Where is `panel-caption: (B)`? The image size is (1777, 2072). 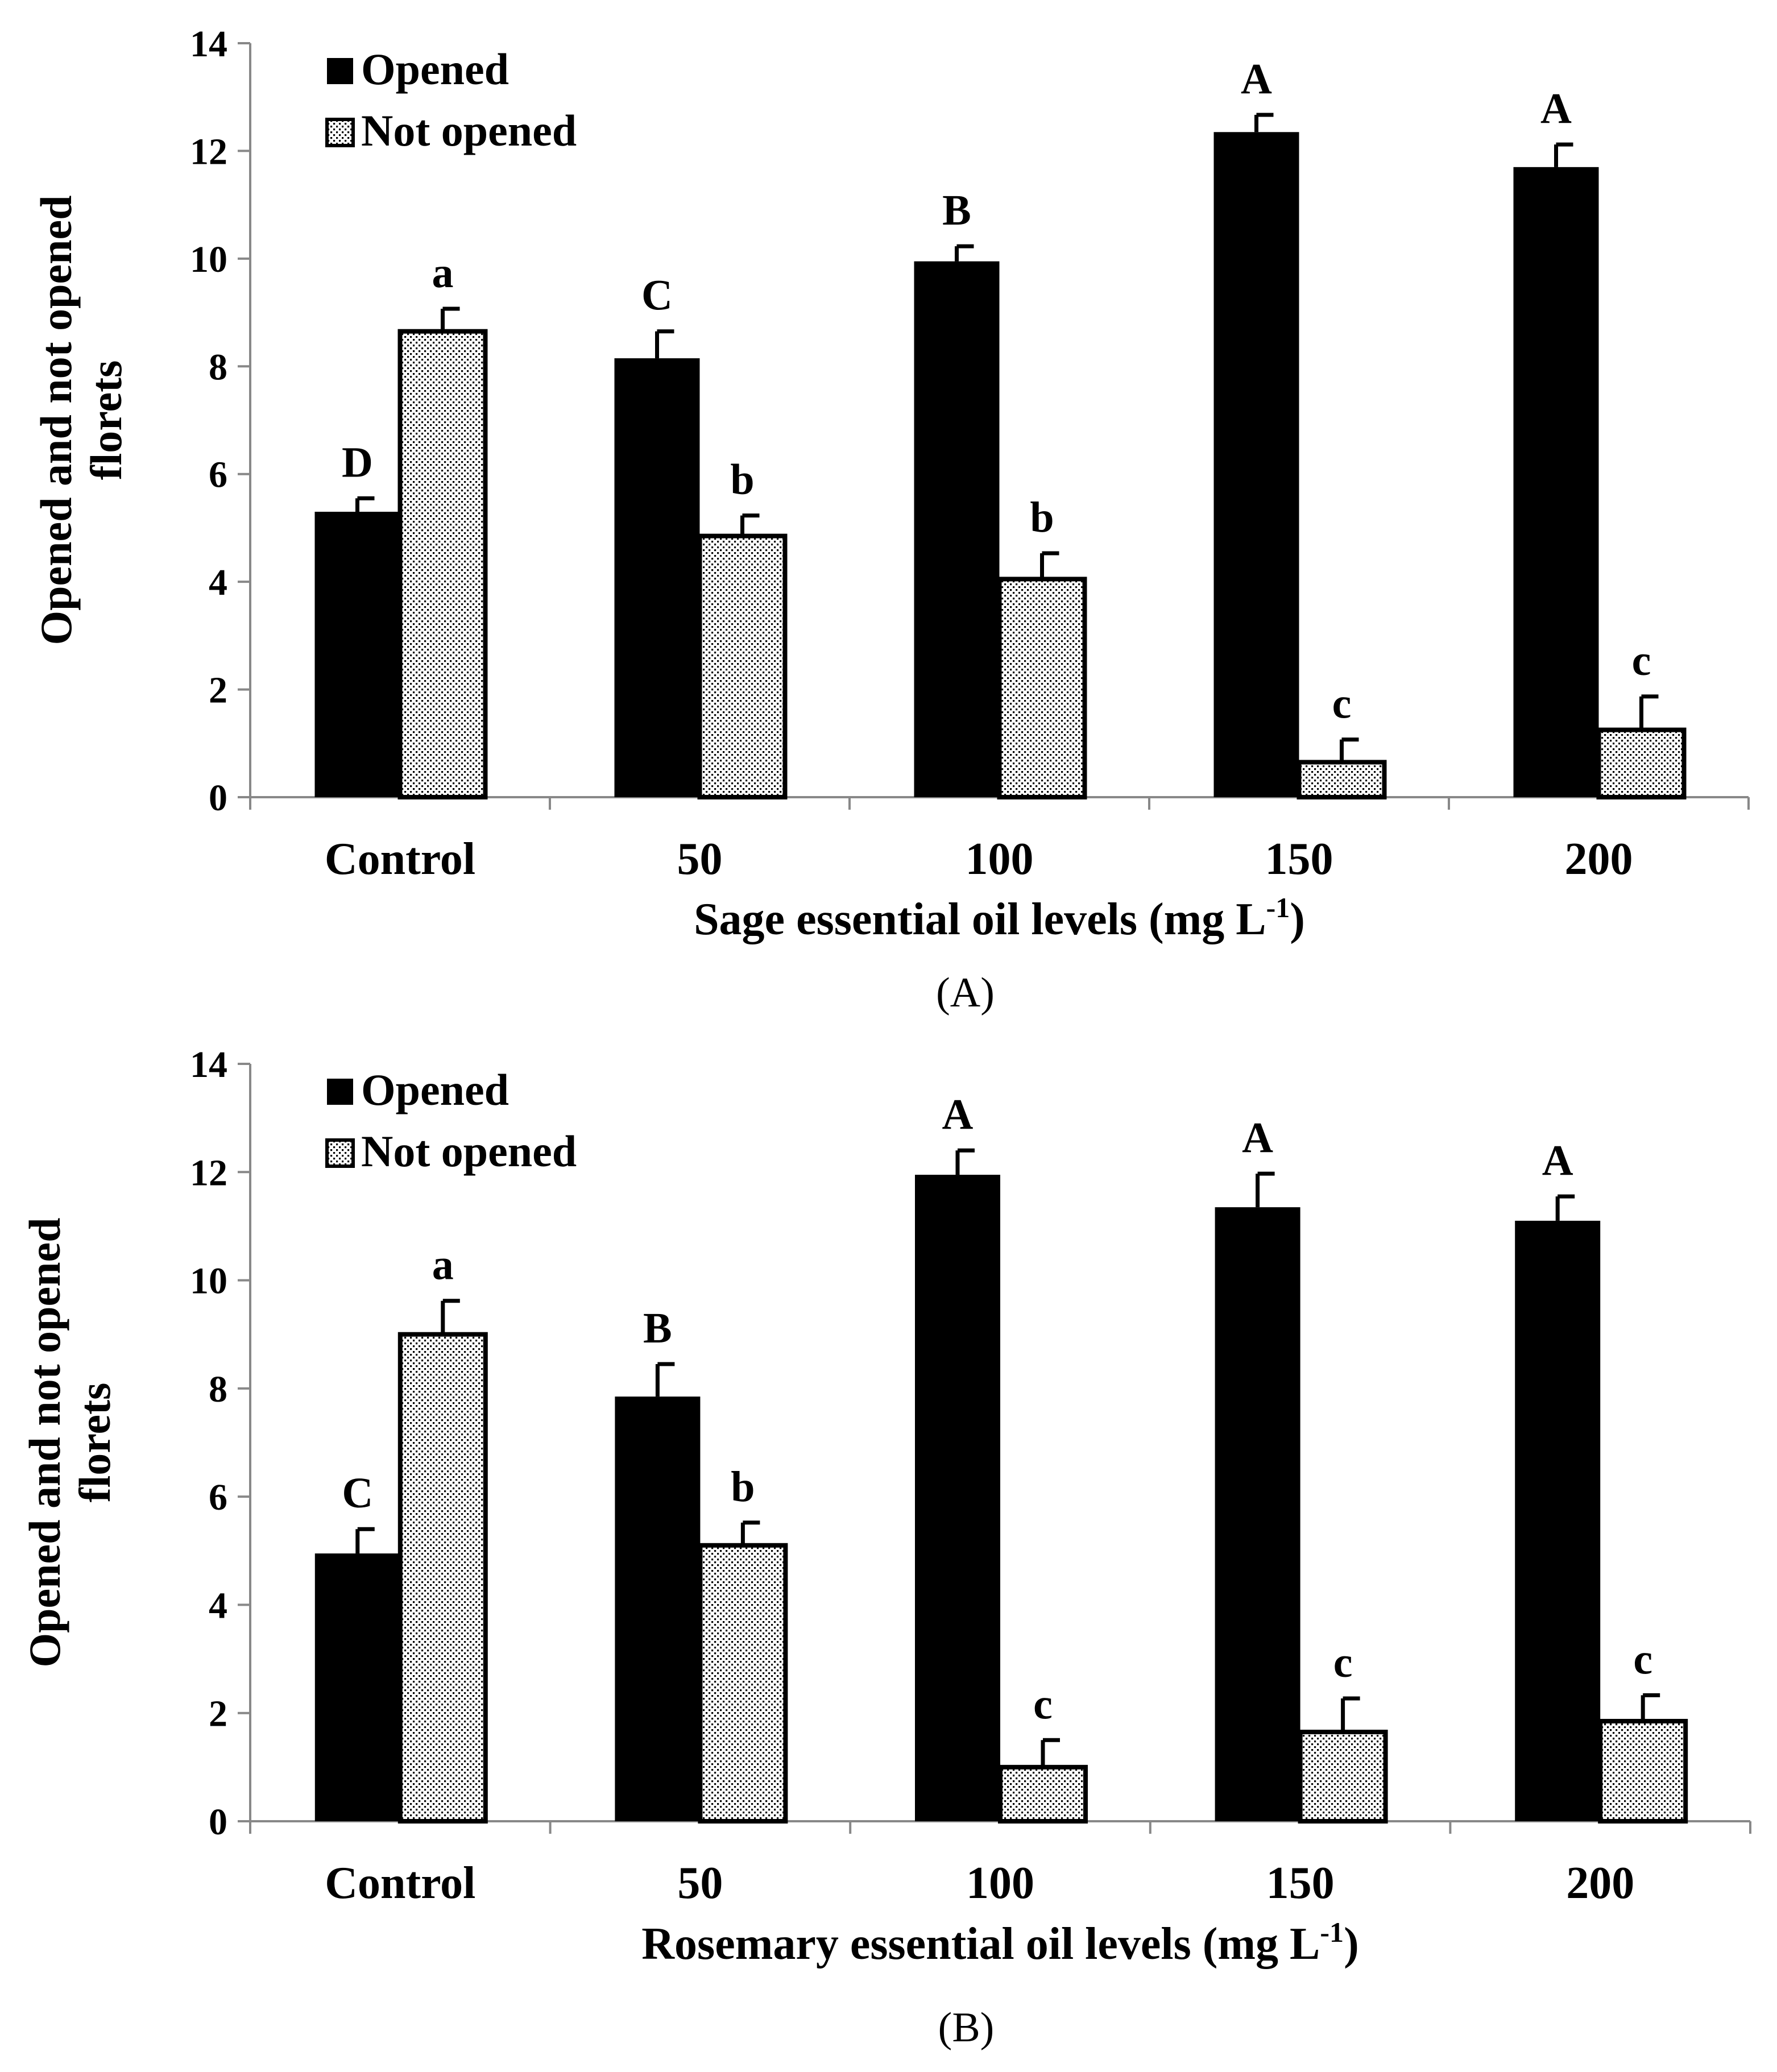
panel-caption: (B) is located at coordinates (967, 2027).